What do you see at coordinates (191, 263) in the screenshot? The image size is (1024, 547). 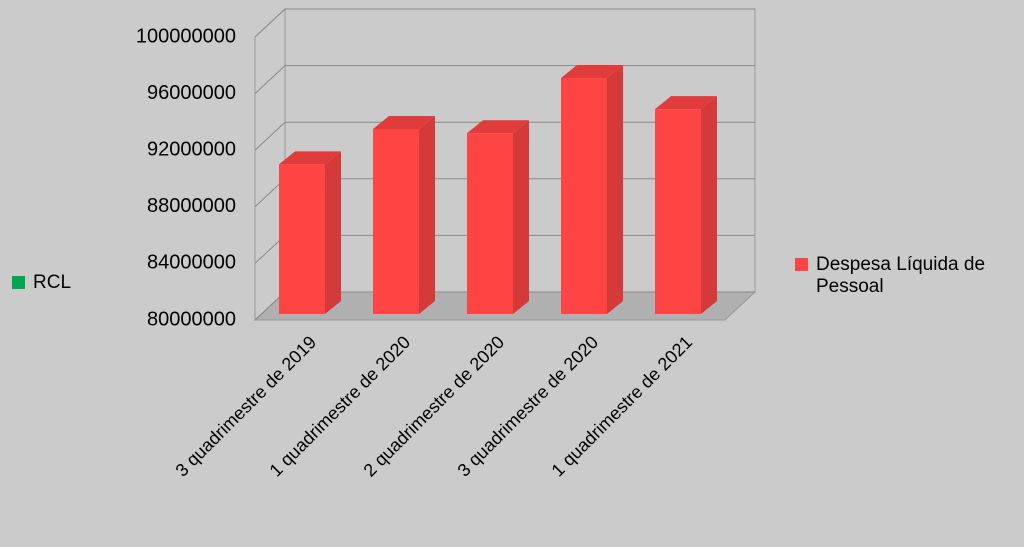 I see `y-tick-label: 84000000` at bounding box center [191, 263].